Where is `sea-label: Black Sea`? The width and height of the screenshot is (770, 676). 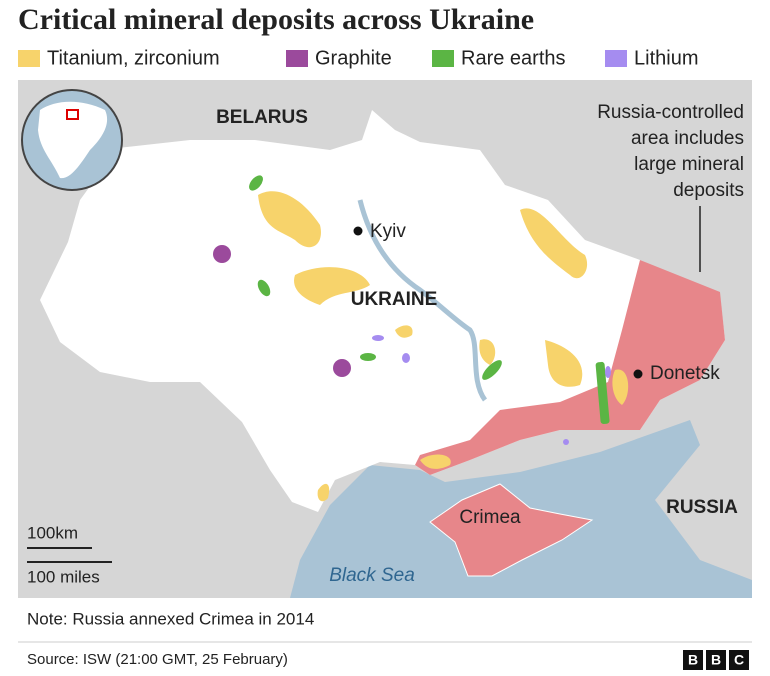
sea-label: Black Sea is located at coordinates (372, 575).